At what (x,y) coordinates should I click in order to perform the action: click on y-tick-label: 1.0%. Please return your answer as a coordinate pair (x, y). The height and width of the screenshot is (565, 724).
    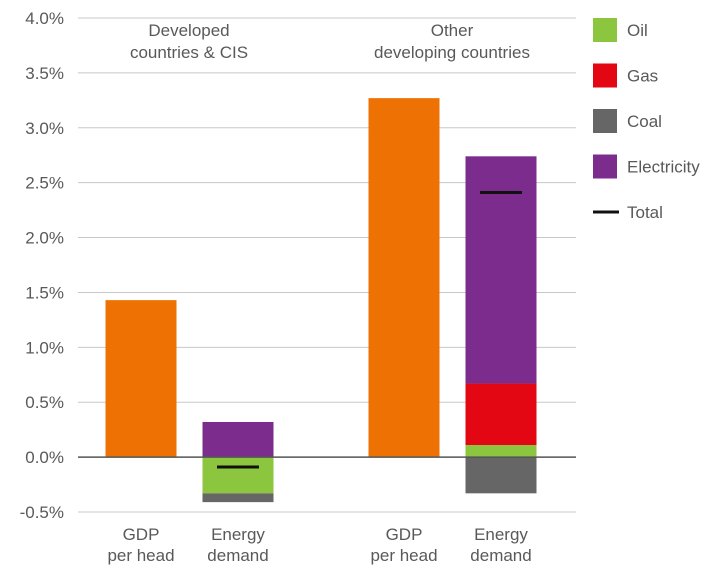
    Looking at the image, I should click on (44, 347).